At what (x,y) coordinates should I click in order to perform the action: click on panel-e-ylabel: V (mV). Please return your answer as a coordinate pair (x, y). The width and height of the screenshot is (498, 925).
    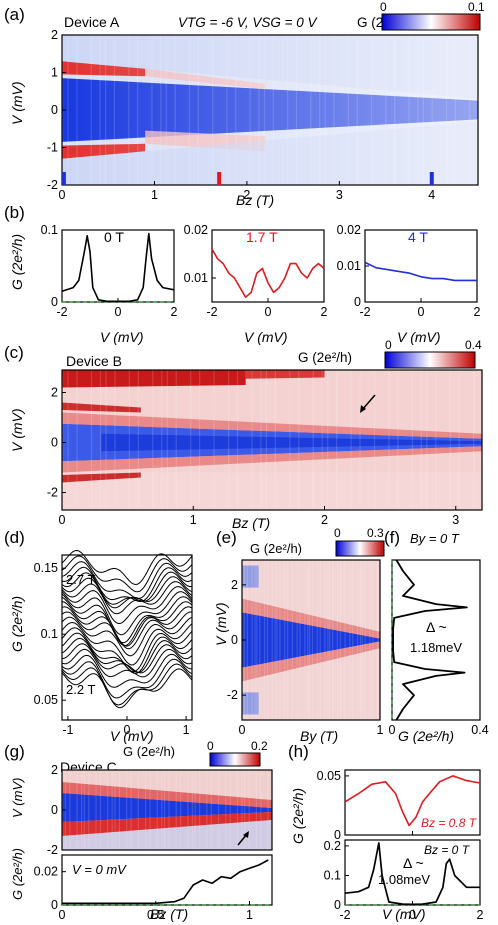
    Looking at the image, I should click on (221, 624).